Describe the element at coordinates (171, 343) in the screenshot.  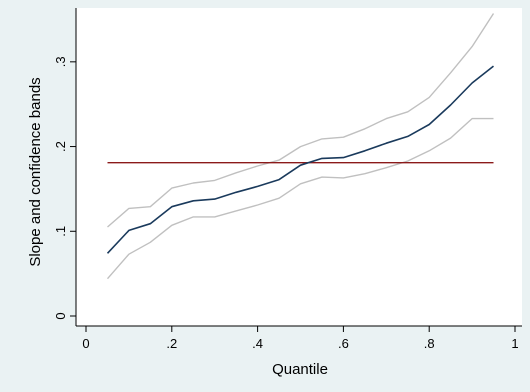
I see `x-tick-label: .2` at that location.